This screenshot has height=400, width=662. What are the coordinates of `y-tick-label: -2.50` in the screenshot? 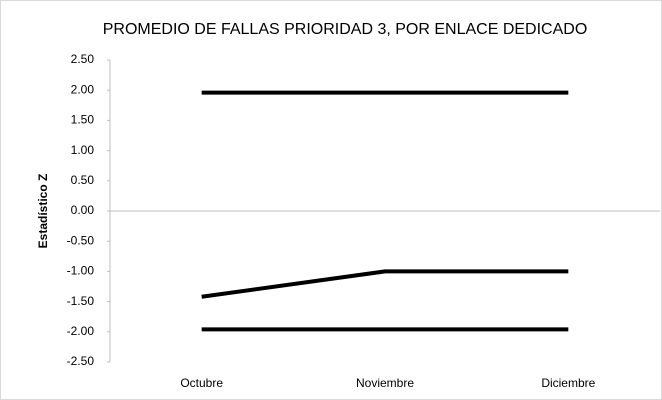 It's located at (81, 361).